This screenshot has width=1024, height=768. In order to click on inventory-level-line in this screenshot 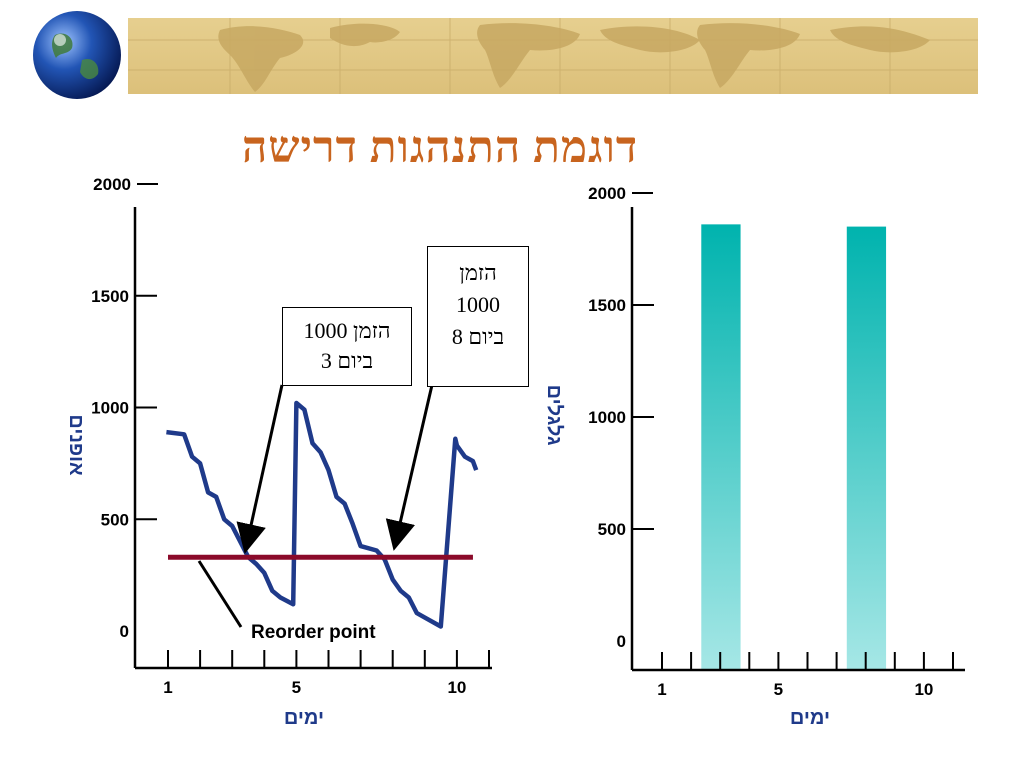, I will do `click(322, 514)`.